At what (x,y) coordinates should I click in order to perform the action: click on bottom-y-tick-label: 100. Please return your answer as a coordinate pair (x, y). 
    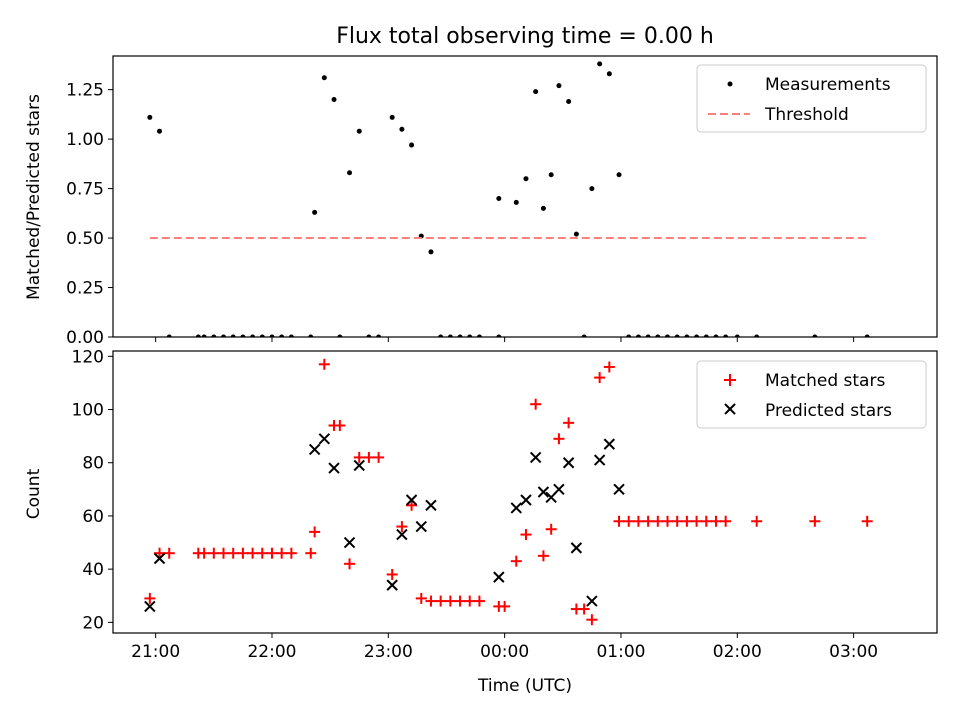
    Looking at the image, I should click on (88, 411).